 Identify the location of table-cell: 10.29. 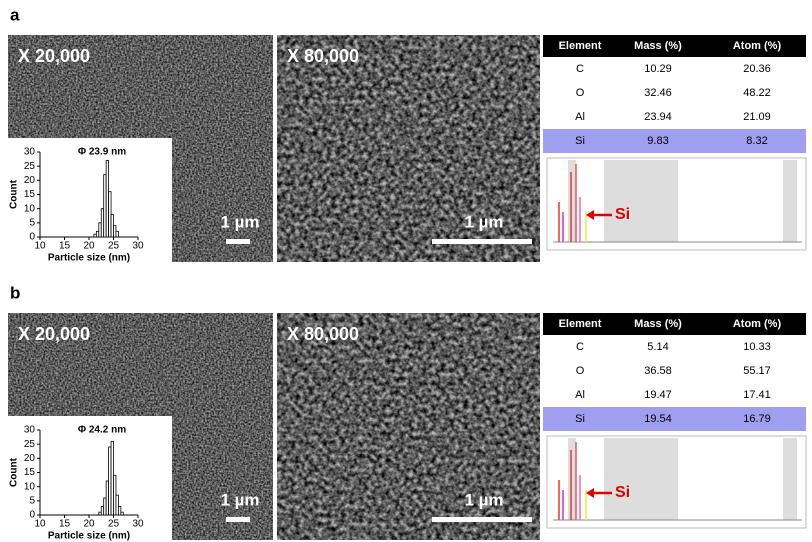
(658, 69).